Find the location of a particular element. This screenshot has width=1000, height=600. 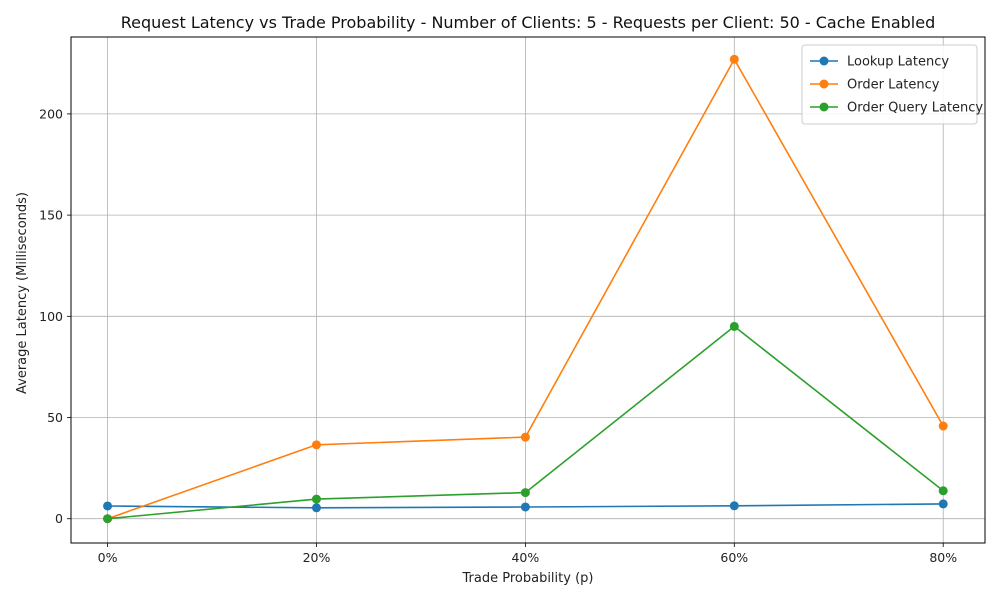

y-tick-label: 100 is located at coordinates (51, 316).